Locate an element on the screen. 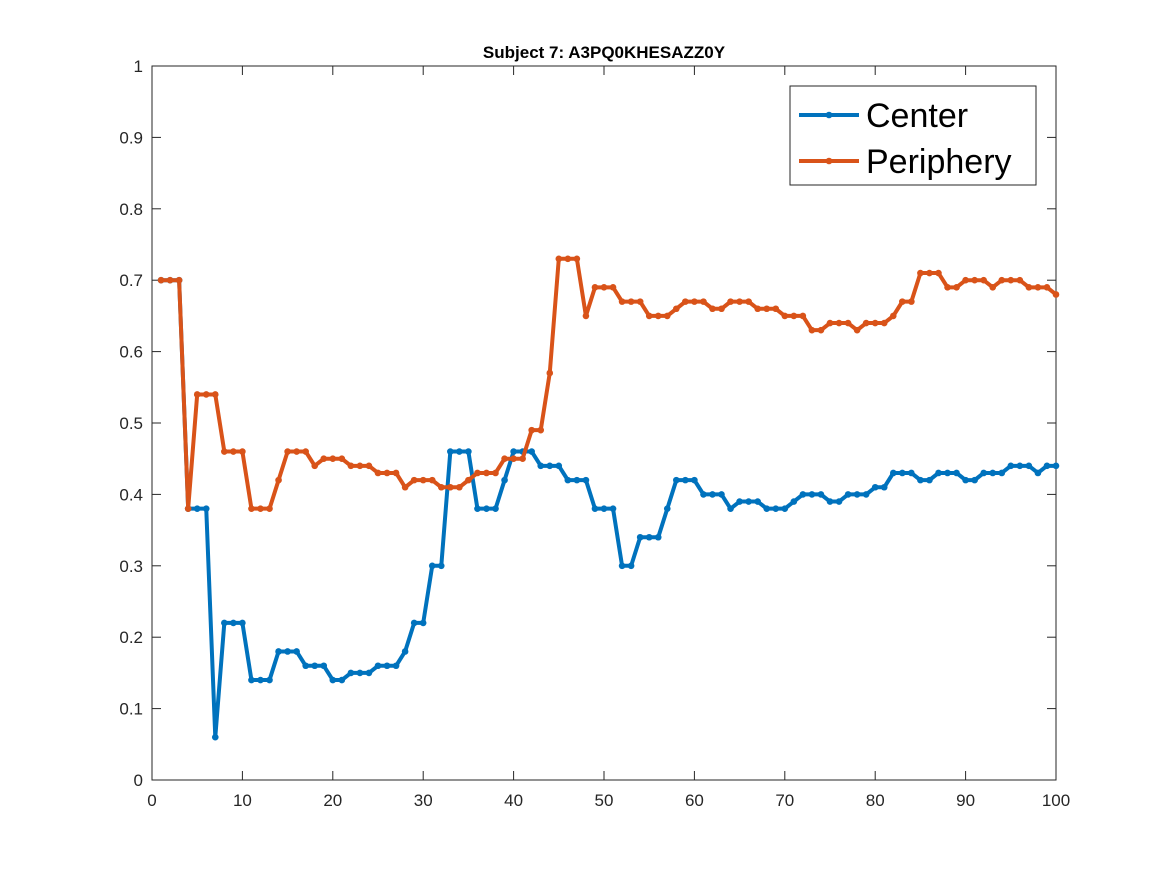  y-tick-label: 0.6 is located at coordinates (131, 352).